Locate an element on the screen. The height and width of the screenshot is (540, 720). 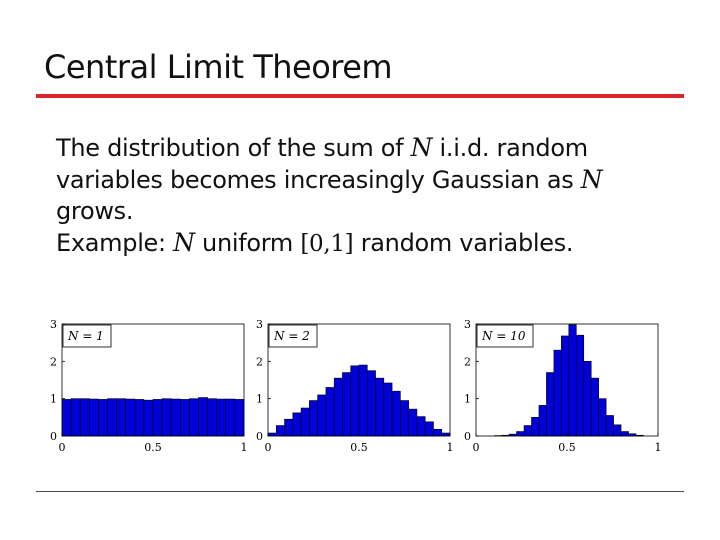
title-underline is located at coordinates (360, 96).